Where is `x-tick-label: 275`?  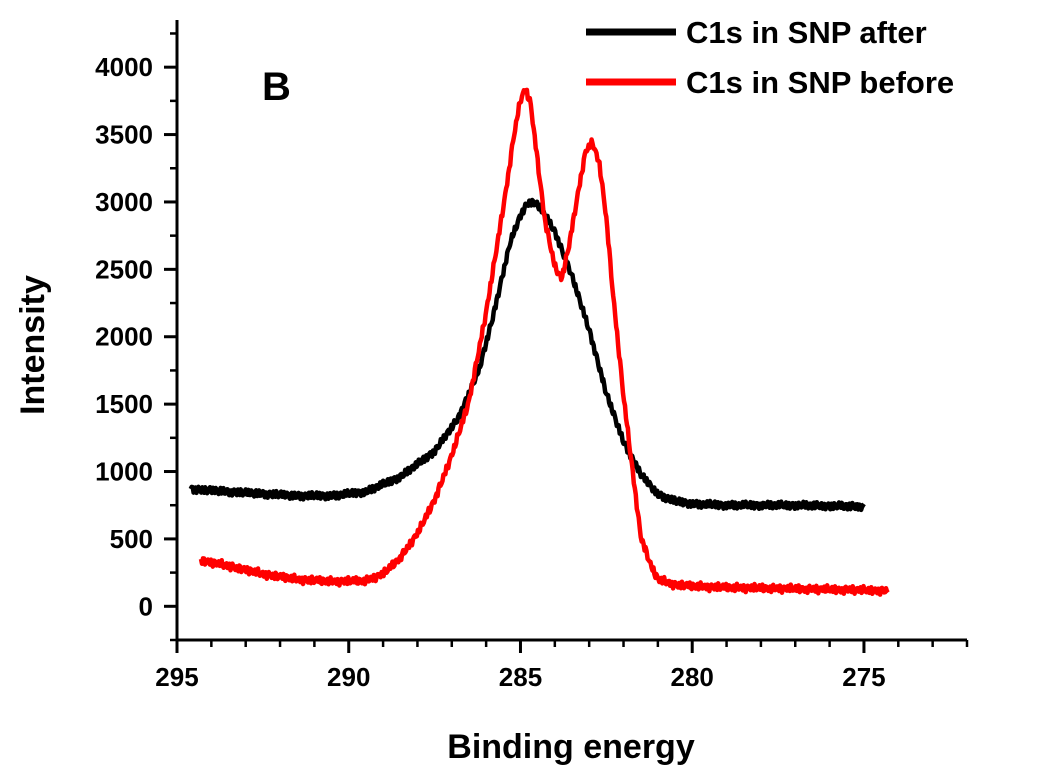 x-tick-label: 275 is located at coordinates (863, 677).